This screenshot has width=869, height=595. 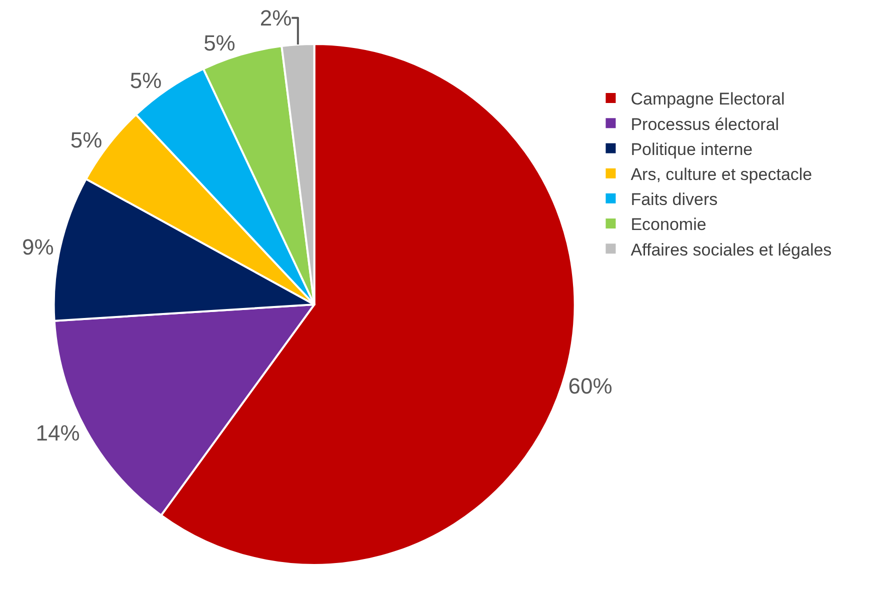 What do you see at coordinates (58, 433) in the screenshot?
I see `data-label: 14%` at bounding box center [58, 433].